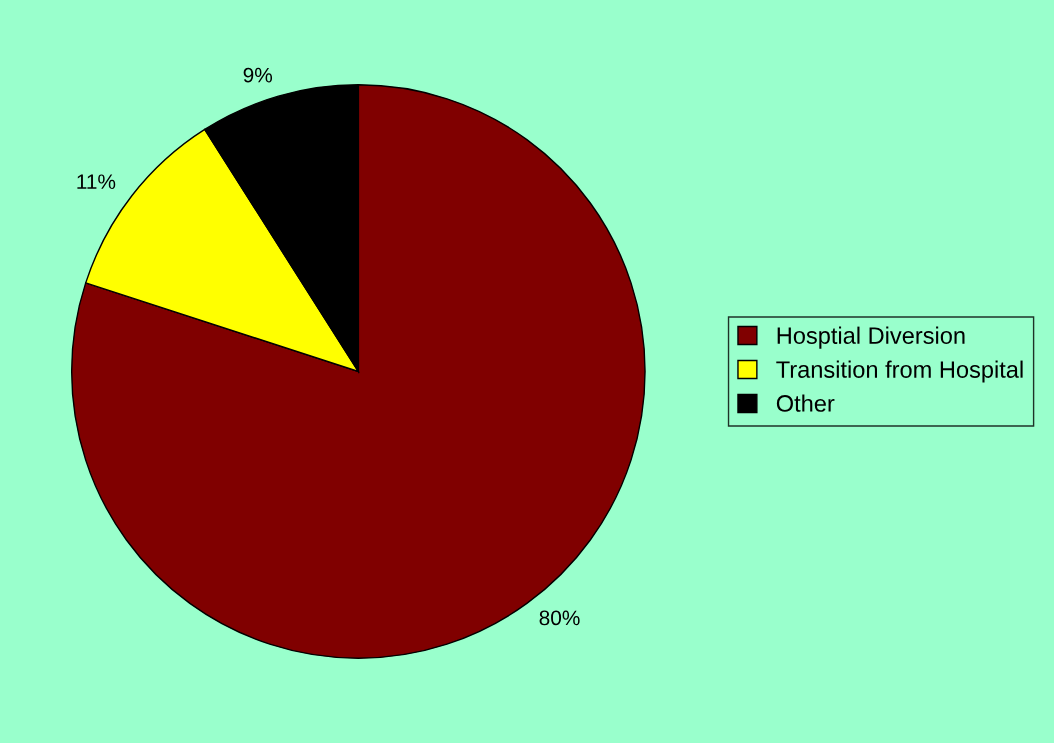 This screenshot has height=743, width=1054. Describe the element at coordinates (871, 337) in the screenshot. I see `legend-label: Hosptial Diversion` at that location.